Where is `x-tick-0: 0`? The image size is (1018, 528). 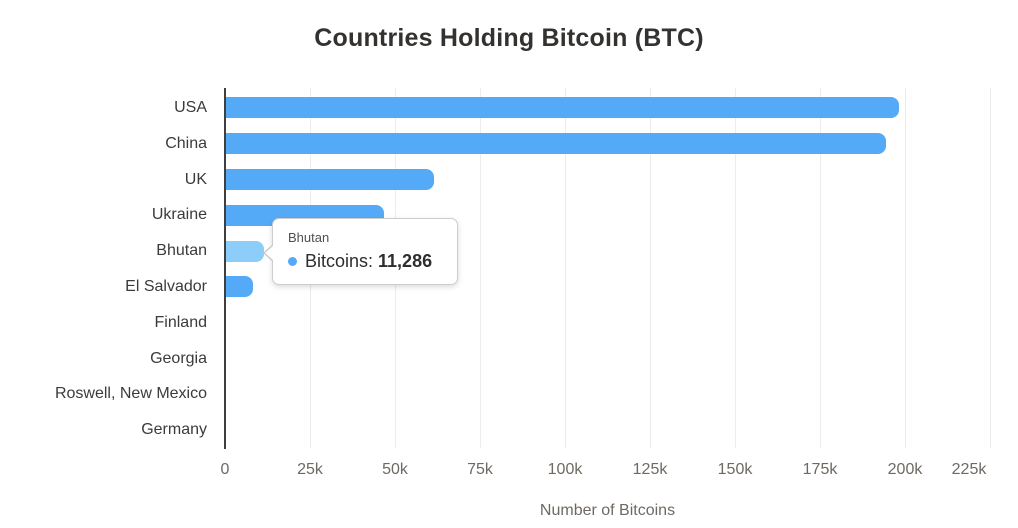
x-tick-0: 0 is located at coordinates (225, 469).